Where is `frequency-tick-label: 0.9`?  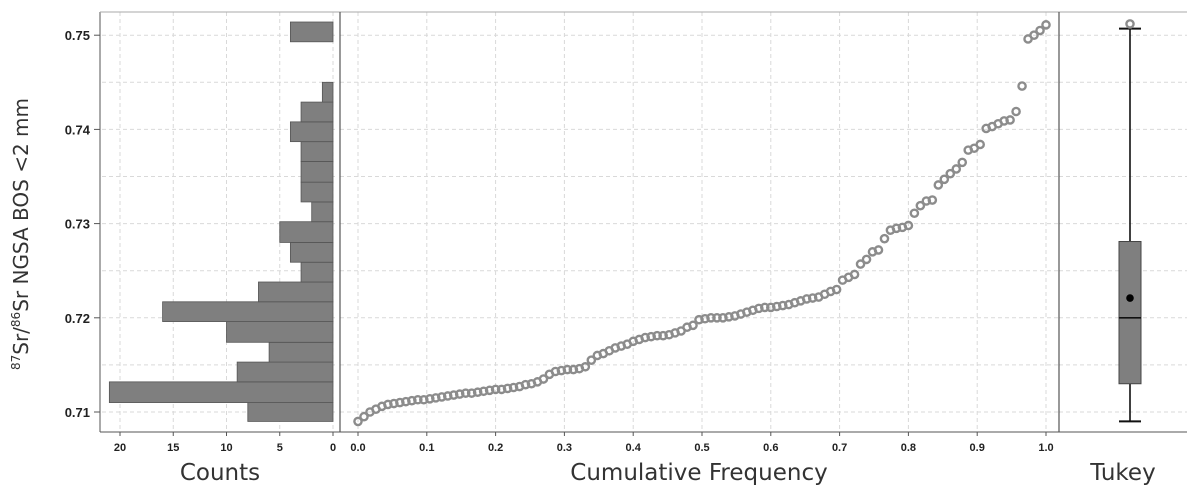
frequency-tick-label: 0.9 is located at coordinates (977, 448).